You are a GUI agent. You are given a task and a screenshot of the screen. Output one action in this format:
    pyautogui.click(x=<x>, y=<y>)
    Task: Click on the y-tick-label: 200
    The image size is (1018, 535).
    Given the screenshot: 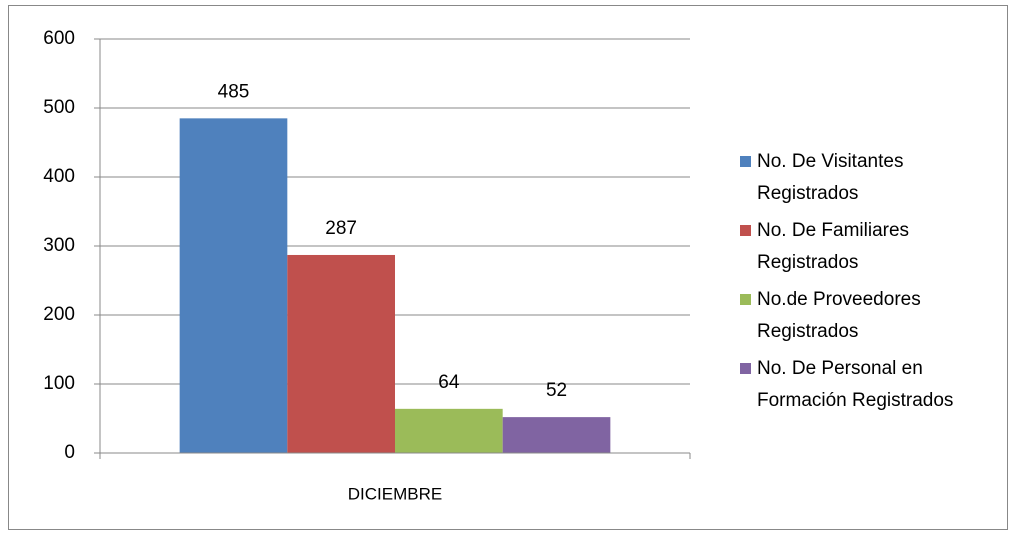 What is the action you would take?
    pyautogui.click(x=59, y=314)
    